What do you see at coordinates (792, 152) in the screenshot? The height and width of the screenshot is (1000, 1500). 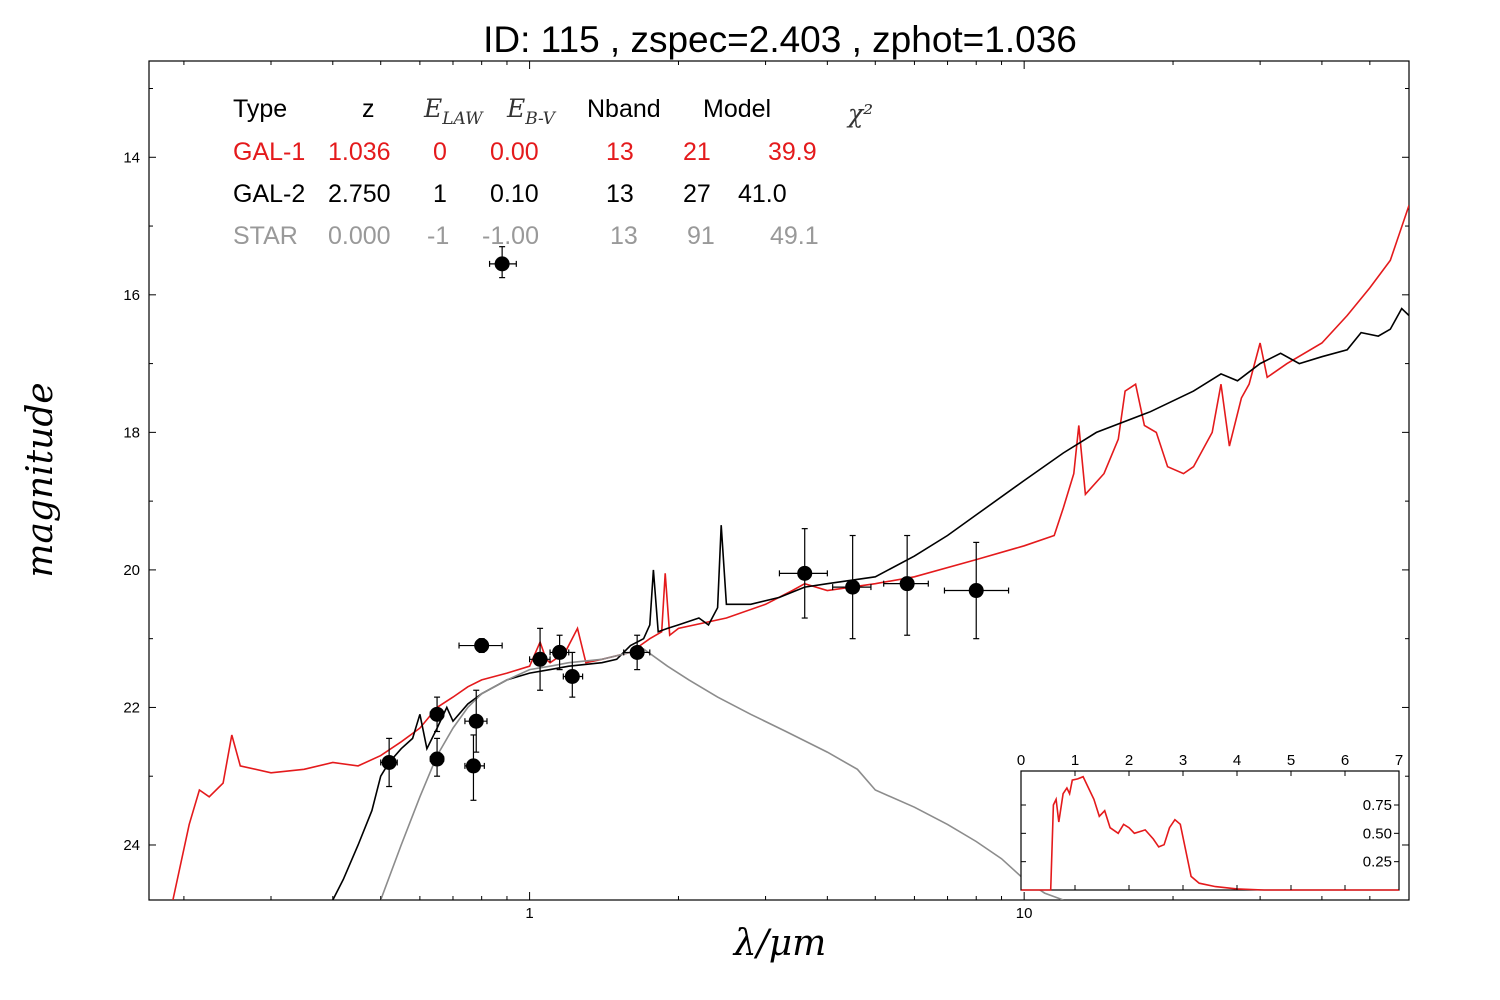 I see `table-cell: 39.9` at bounding box center [792, 152].